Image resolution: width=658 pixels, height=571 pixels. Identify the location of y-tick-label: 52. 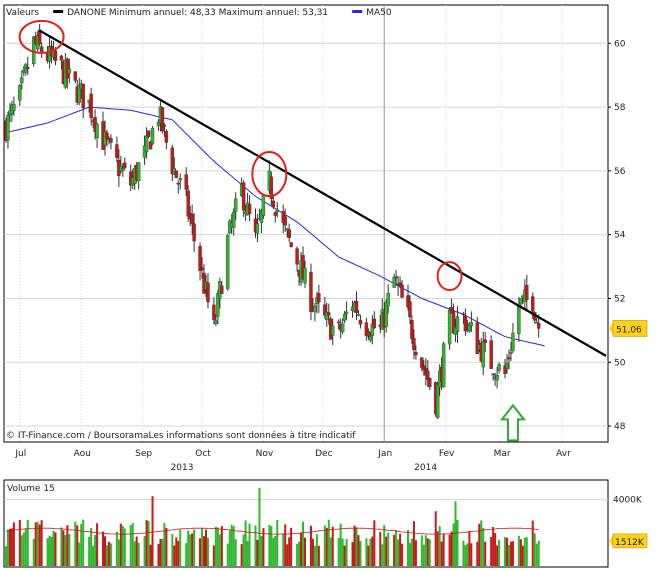
(619, 299).